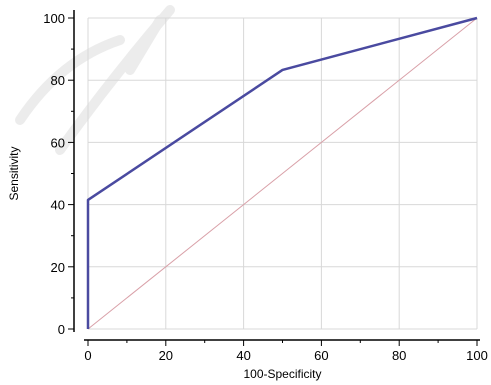 The width and height of the screenshot is (491, 385). I want to click on y-tick-label: 100, so click(54, 18).